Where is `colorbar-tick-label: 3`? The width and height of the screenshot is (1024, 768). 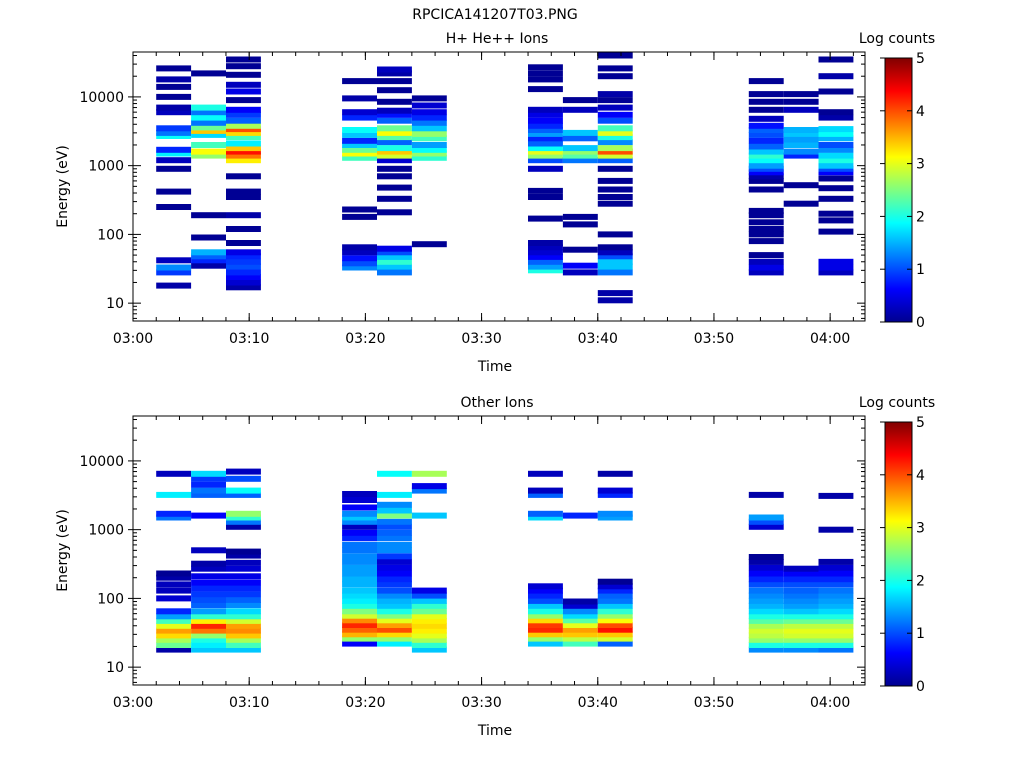
colorbar-tick-label: 3 is located at coordinates (920, 165).